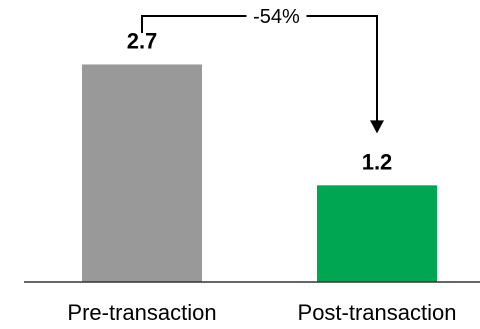 This screenshot has width=480, height=329. What do you see at coordinates (141, 312) in the screenshot?
I see `category-label-1: Pre-transaction` at bounding box center [141, 312].